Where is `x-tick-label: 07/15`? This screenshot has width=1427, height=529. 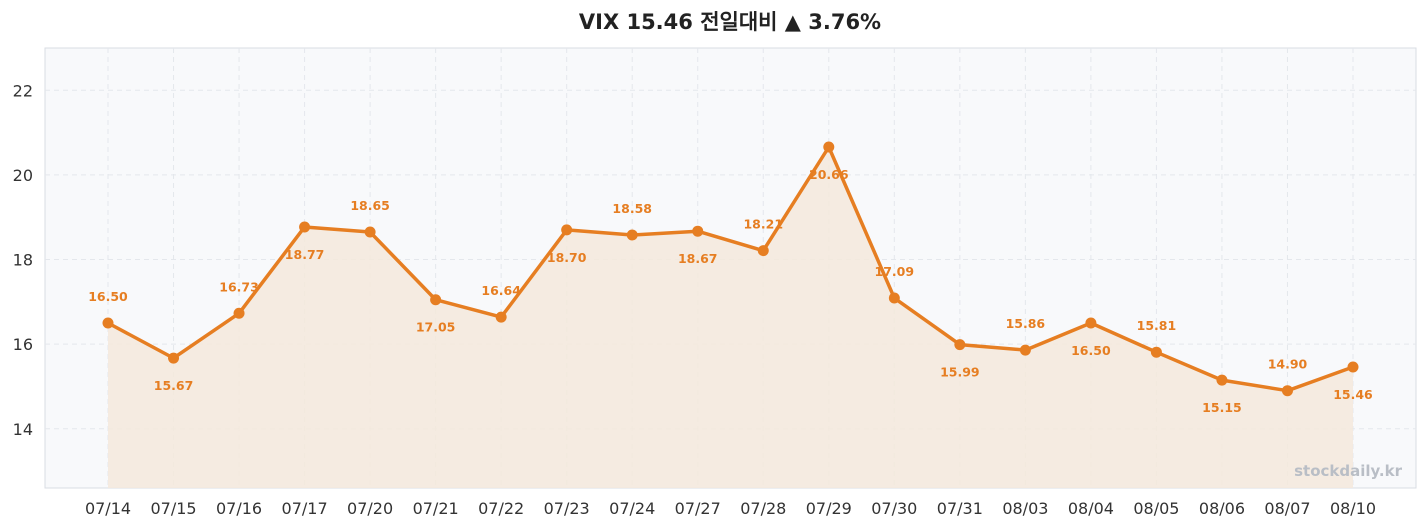
x-tick-label: 07/15 is located at coordinates (173, 508).